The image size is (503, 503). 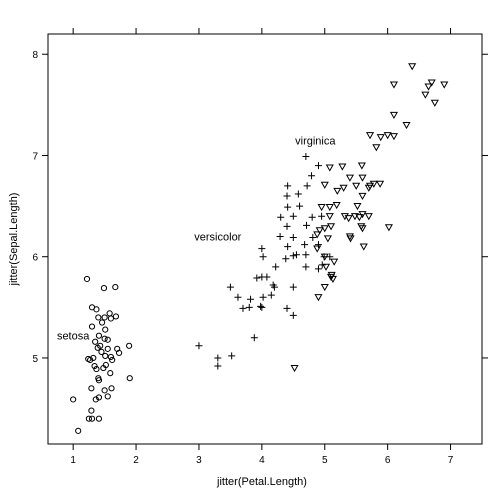 I want to click on y-tick-label: 7, so click(x=35, y=156).